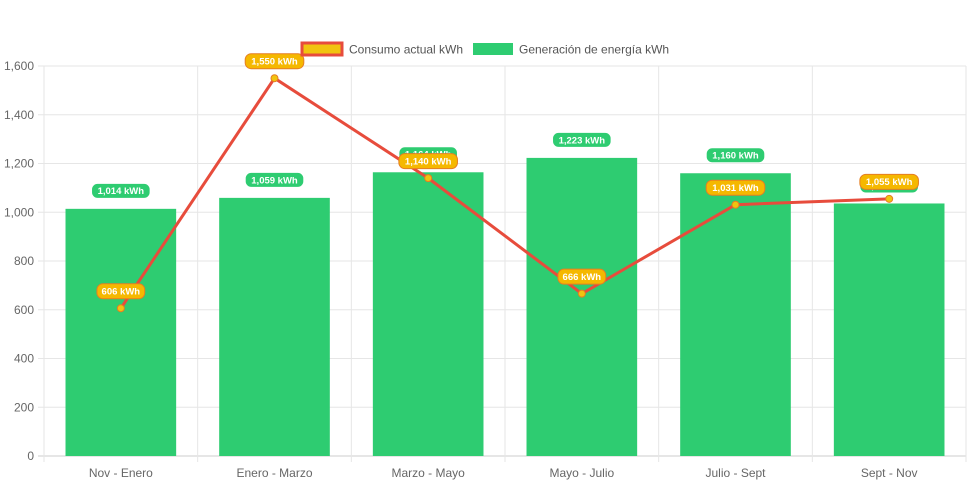  Describe the element at coordinates (428, 473) in the screenshot. I see `x-tick-label: Marzo - Mayo` at that location.